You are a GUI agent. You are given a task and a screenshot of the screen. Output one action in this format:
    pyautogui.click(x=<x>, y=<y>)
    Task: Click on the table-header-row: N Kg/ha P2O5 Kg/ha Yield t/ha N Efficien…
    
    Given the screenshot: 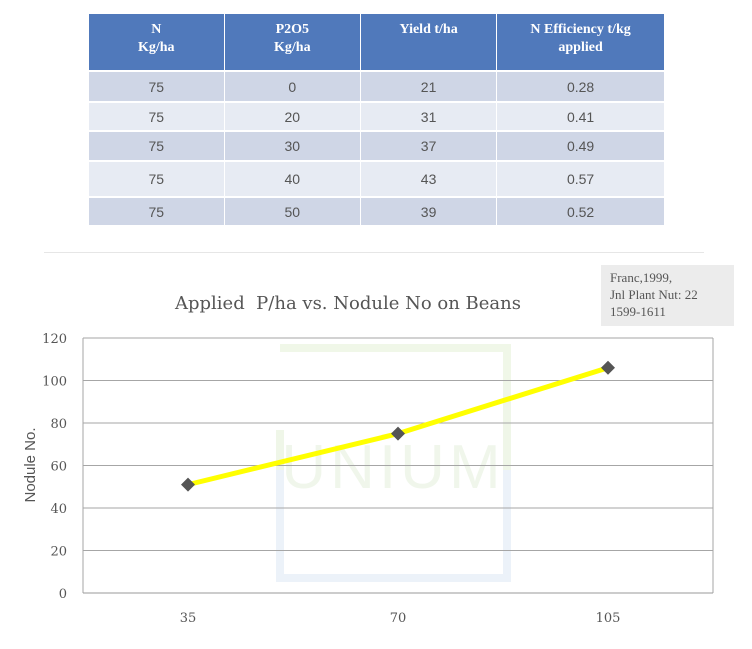 What is the action you would take?
    pyautogui.click(x=376, y=42)
    